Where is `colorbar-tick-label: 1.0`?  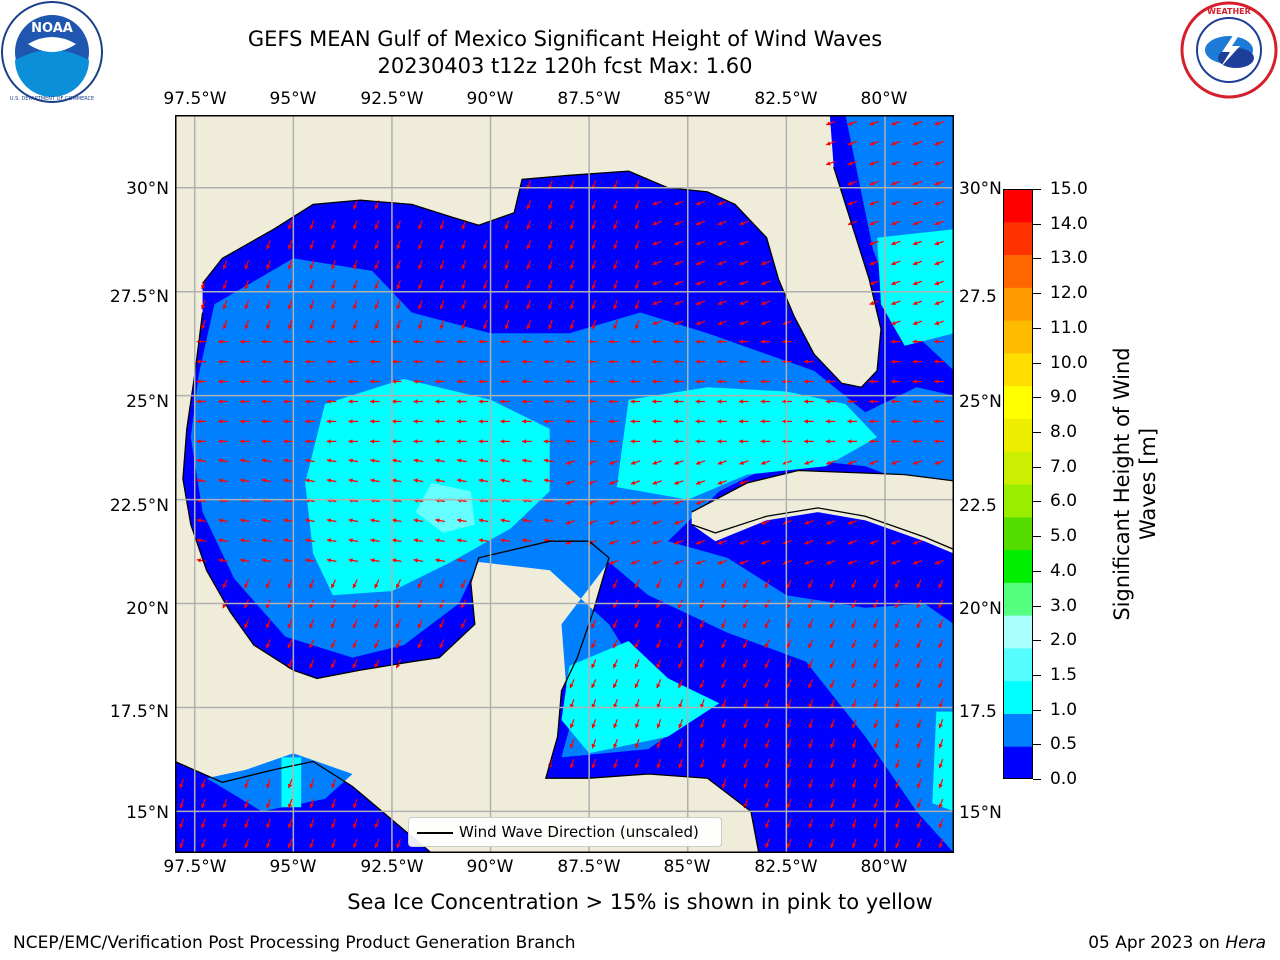 colorbar-tick-label: 1.0 is located at coordinates (1064, 709).